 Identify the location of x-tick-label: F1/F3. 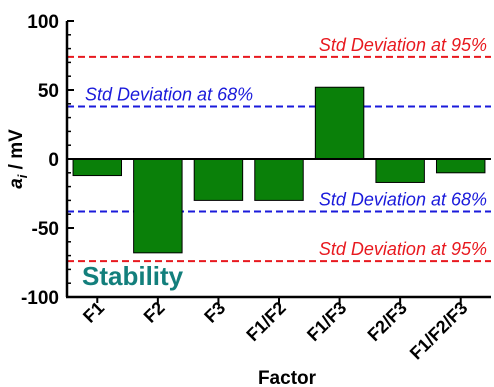
(326, 321).